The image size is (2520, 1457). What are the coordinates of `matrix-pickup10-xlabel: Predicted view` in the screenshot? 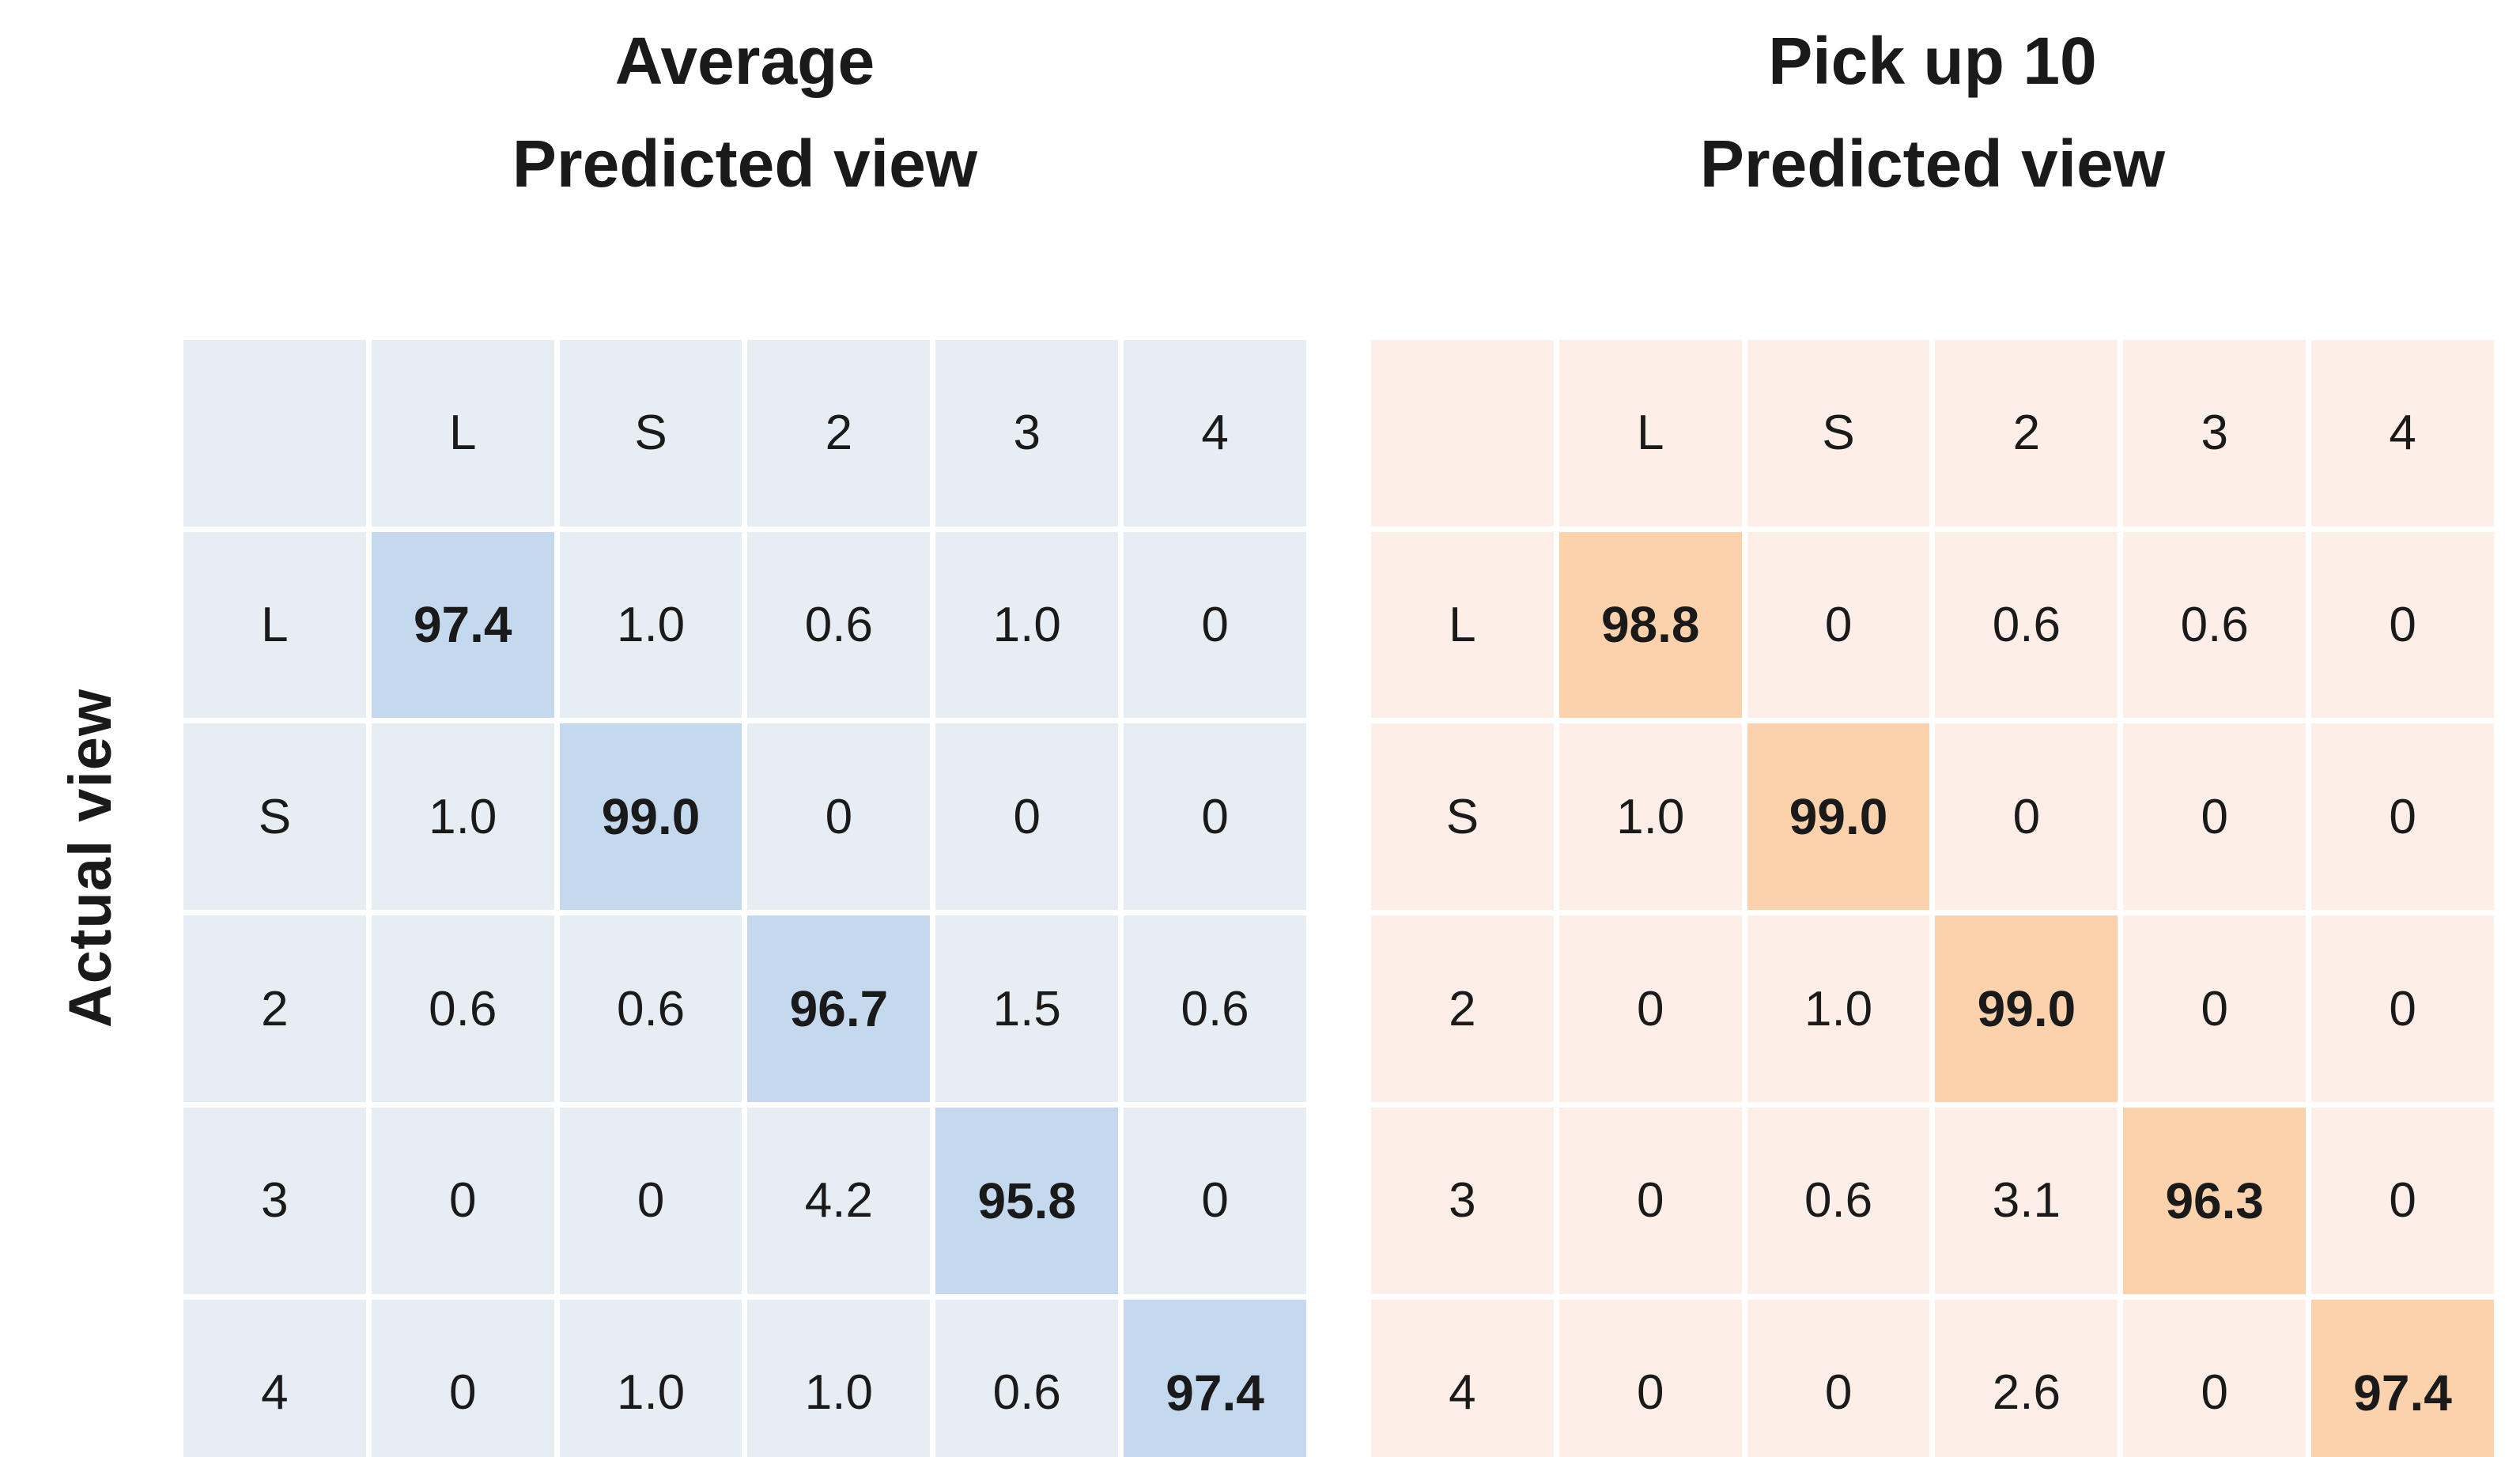 It's located at (1932, 164).